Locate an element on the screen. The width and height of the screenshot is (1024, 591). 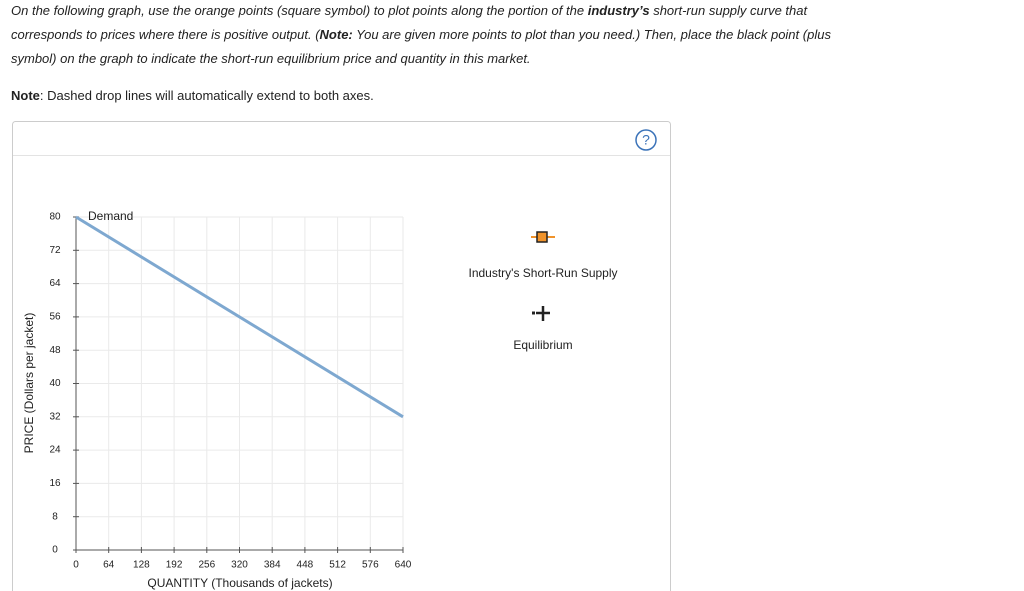
y-tick-label: 32 is located at coordinates (55, 416).